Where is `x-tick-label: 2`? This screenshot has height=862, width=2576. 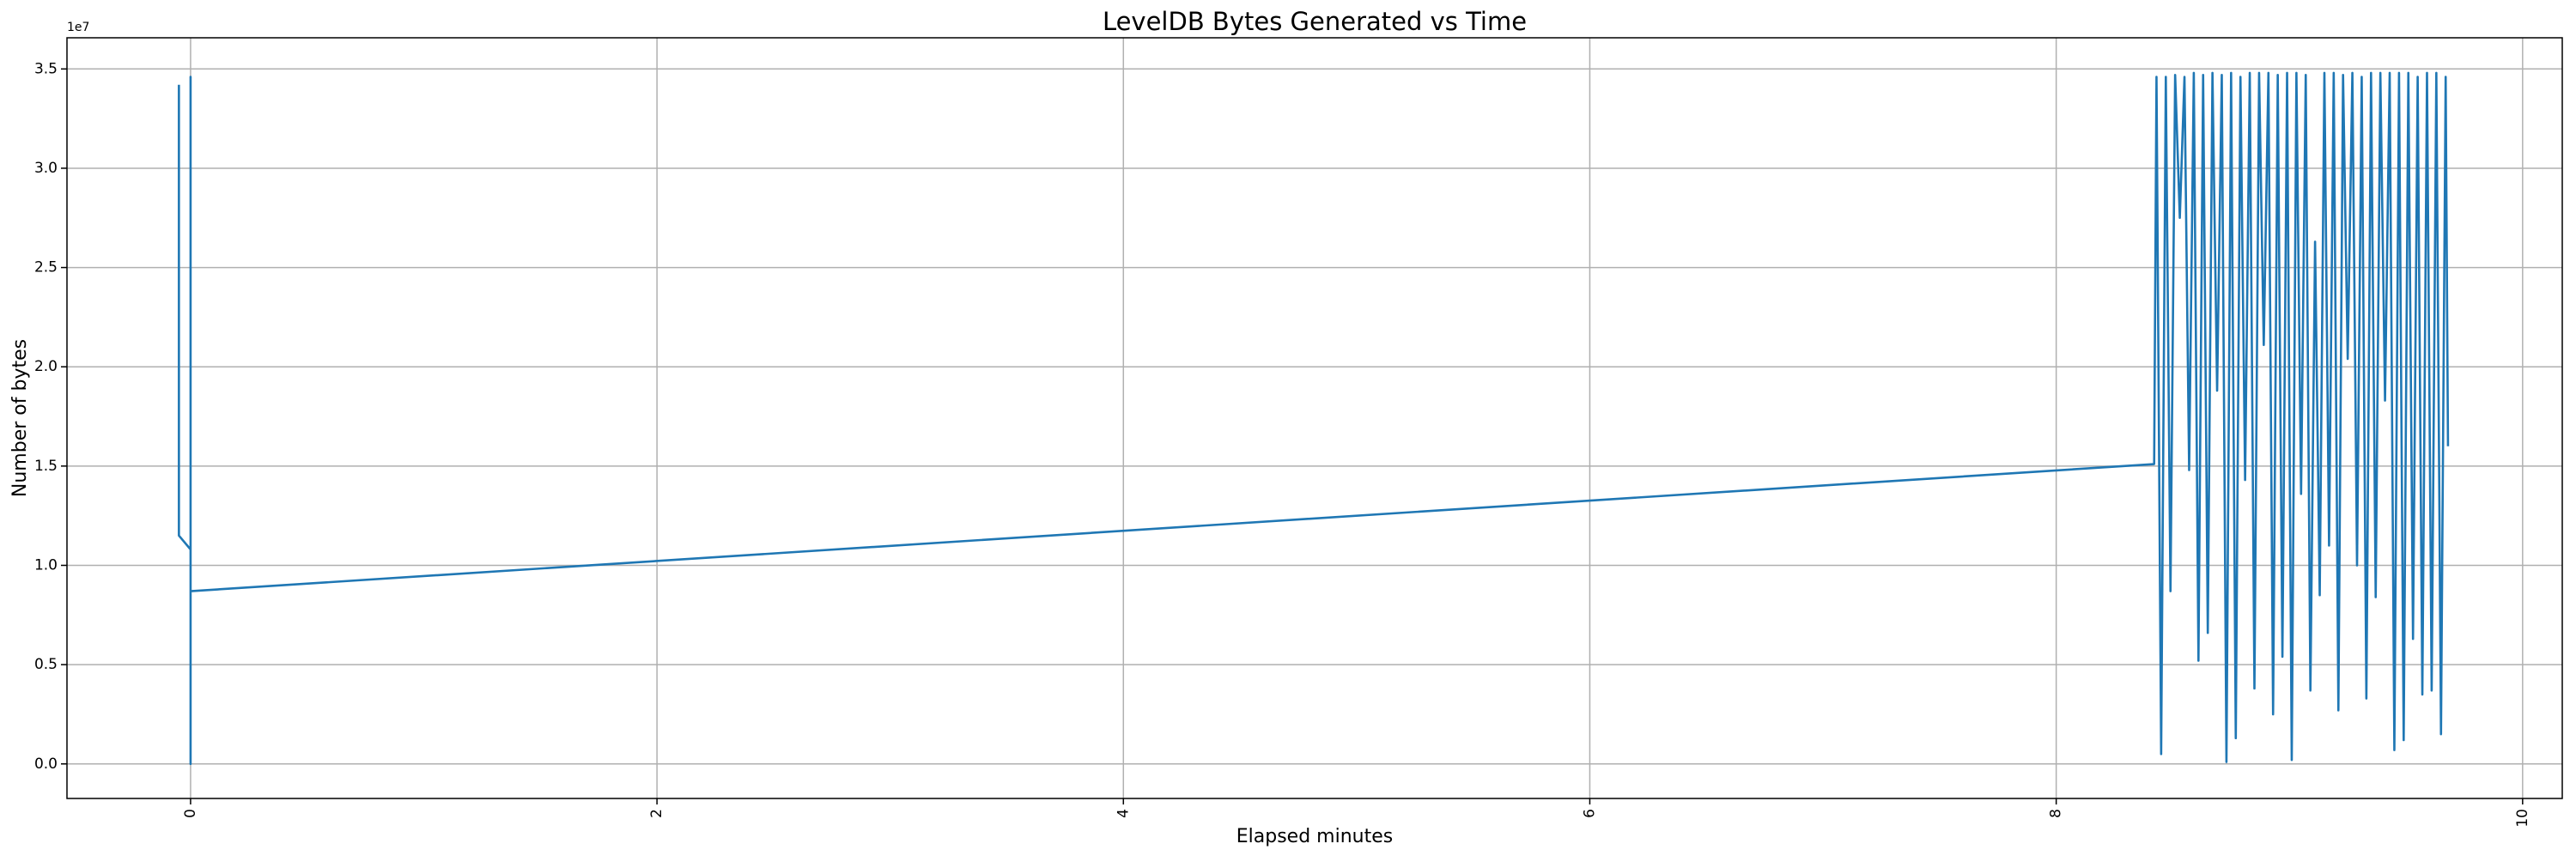
x-tick-label: 2 is located at coordinates (656, 813).